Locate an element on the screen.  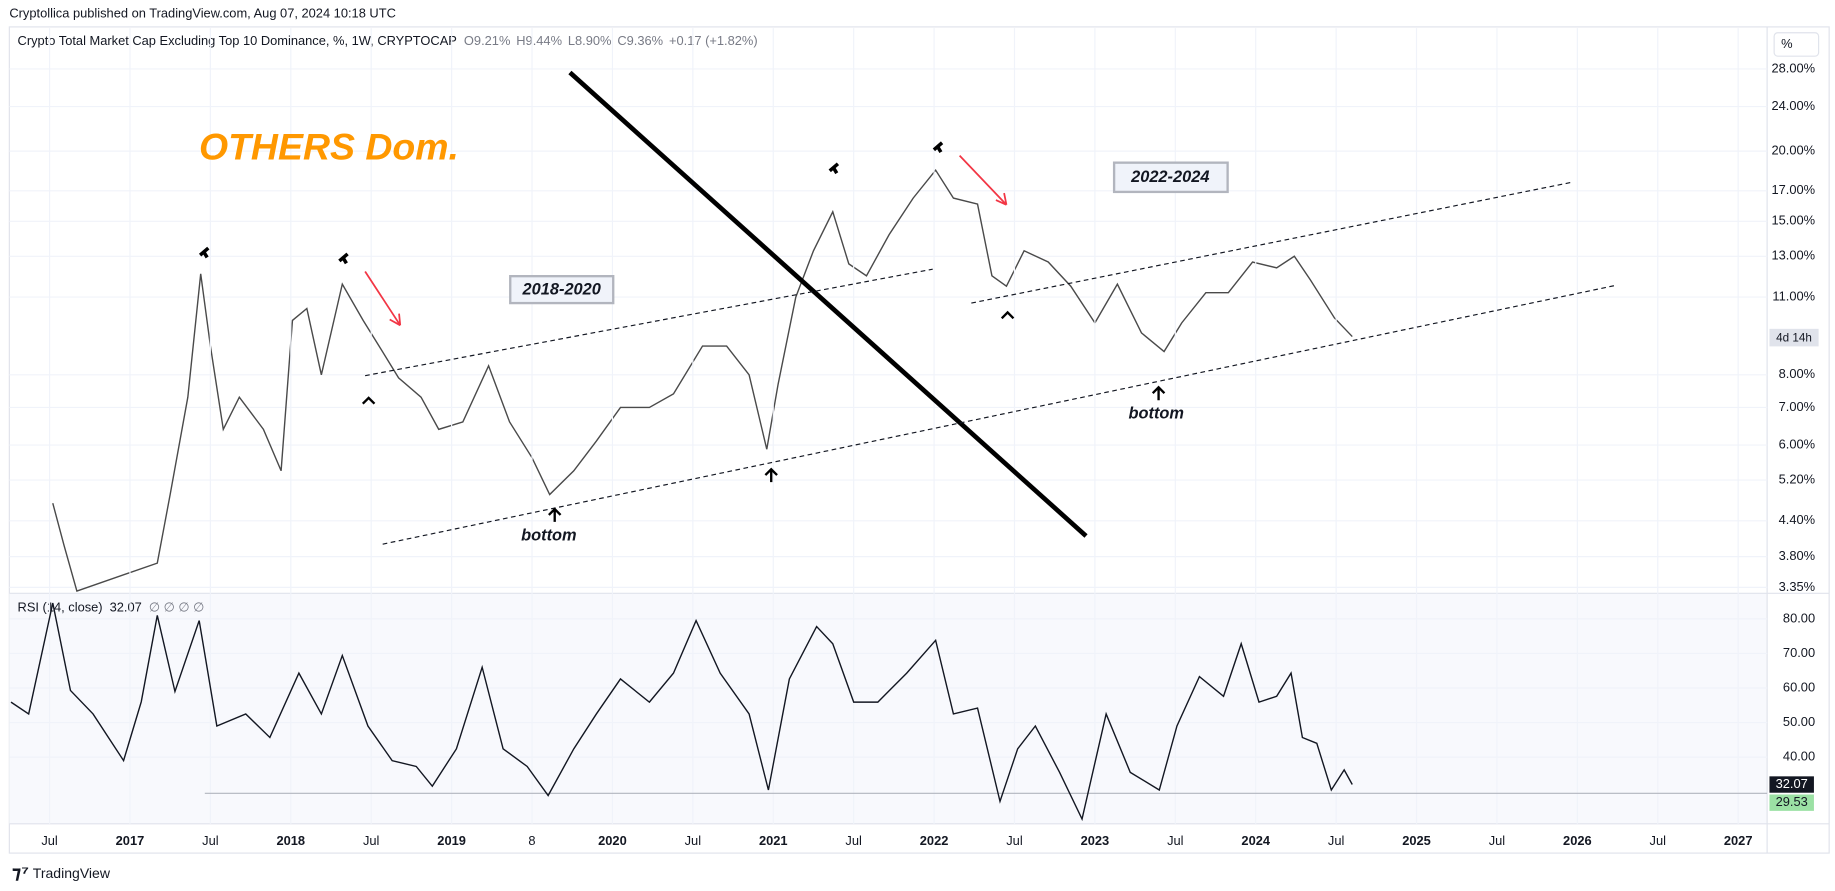
reference-badge is located at coordinates (1791, 802).